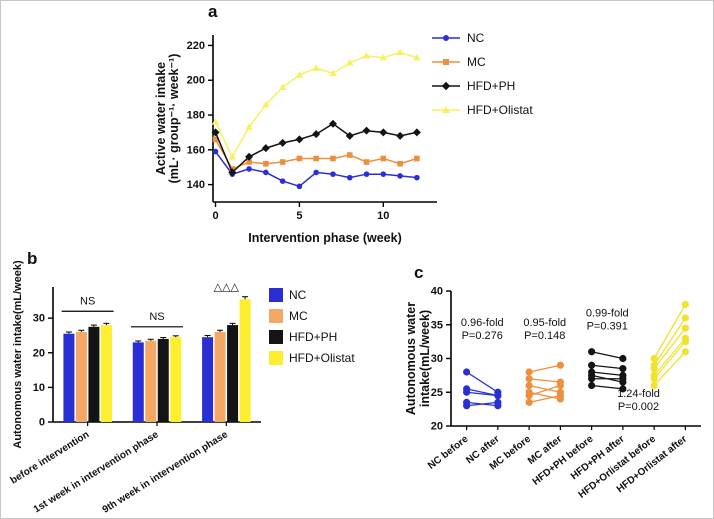  Describe the element at coordinates (638, 394) in the screenshot. I see `chart-text: 1.24-fold` at that location.